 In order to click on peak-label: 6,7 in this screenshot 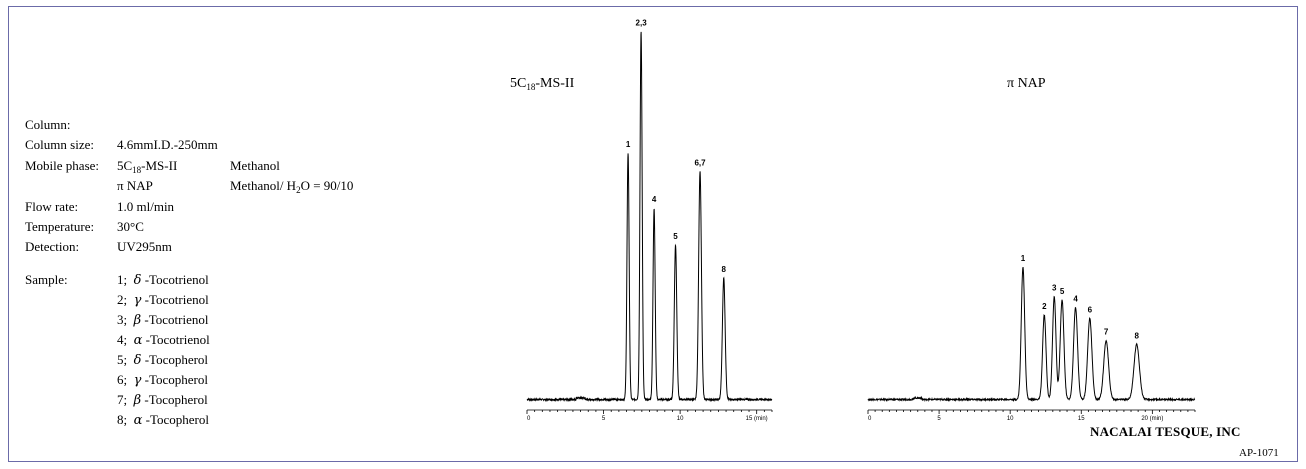, I will do `click(700, 162)`.